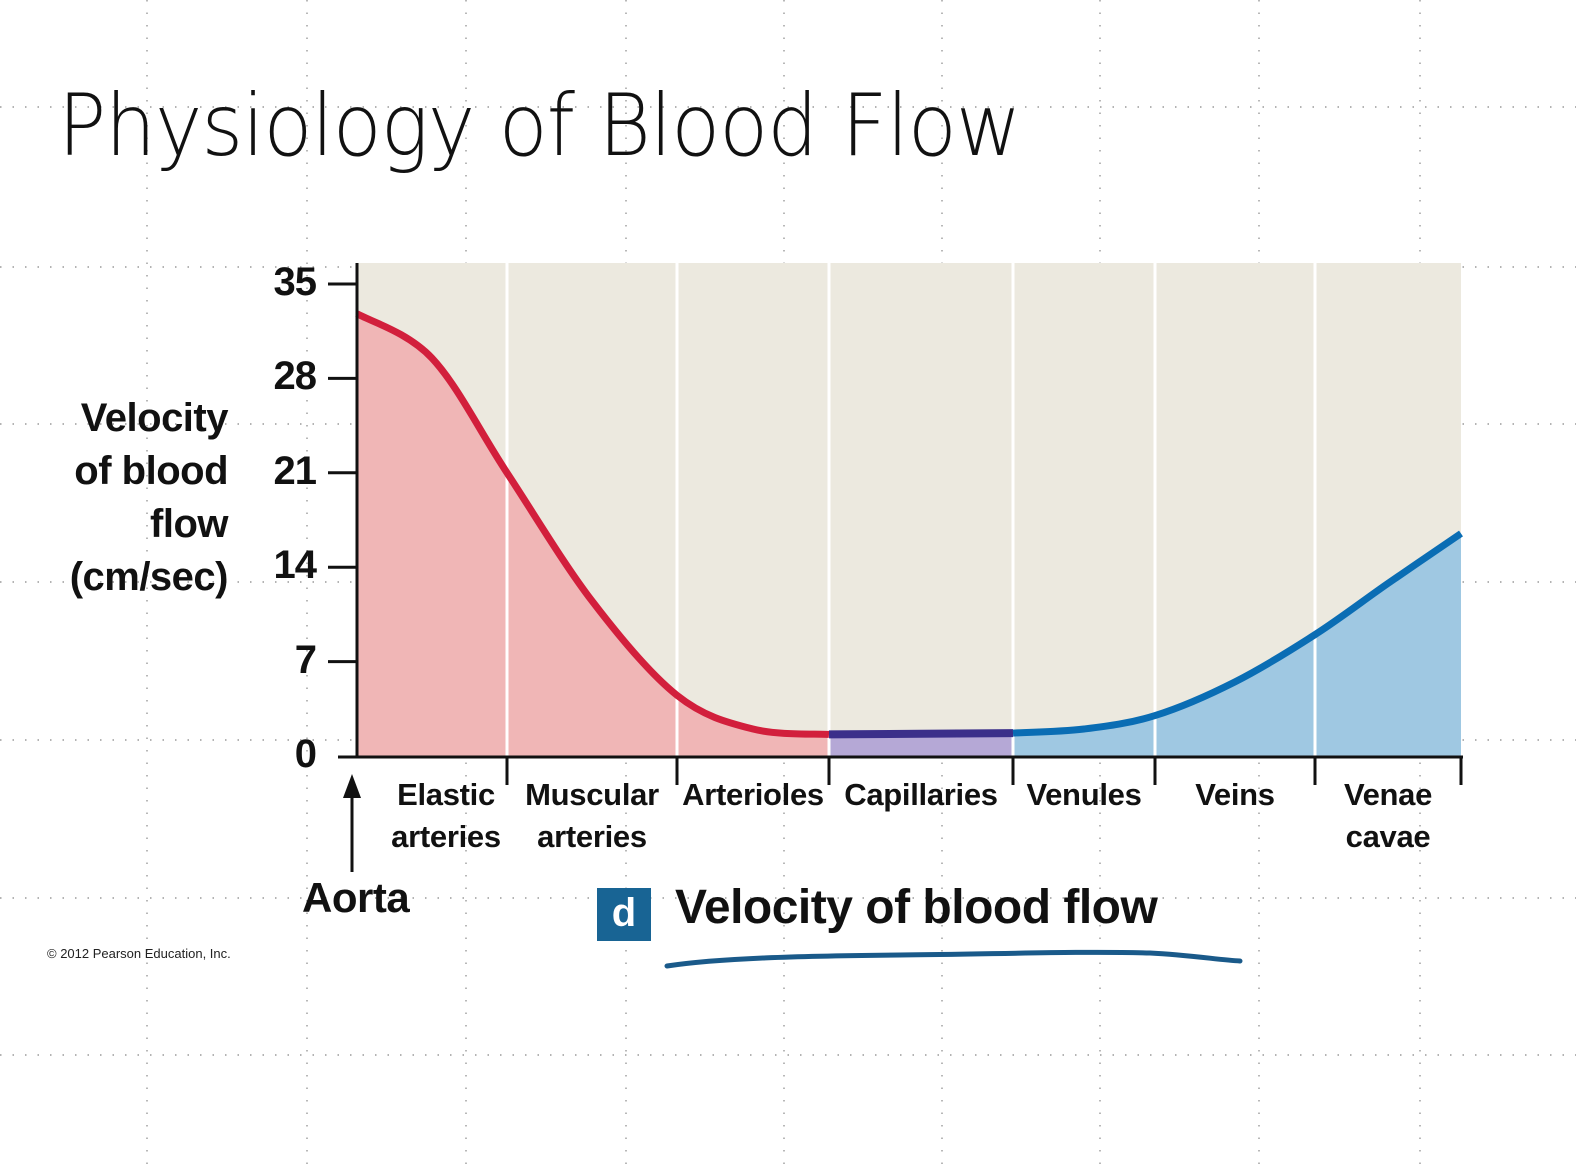 The image size is (1576, 1174). Describe the element at coordinates (1235, 794) in the screenshot. I see `x-category-label: Veins` at that location.